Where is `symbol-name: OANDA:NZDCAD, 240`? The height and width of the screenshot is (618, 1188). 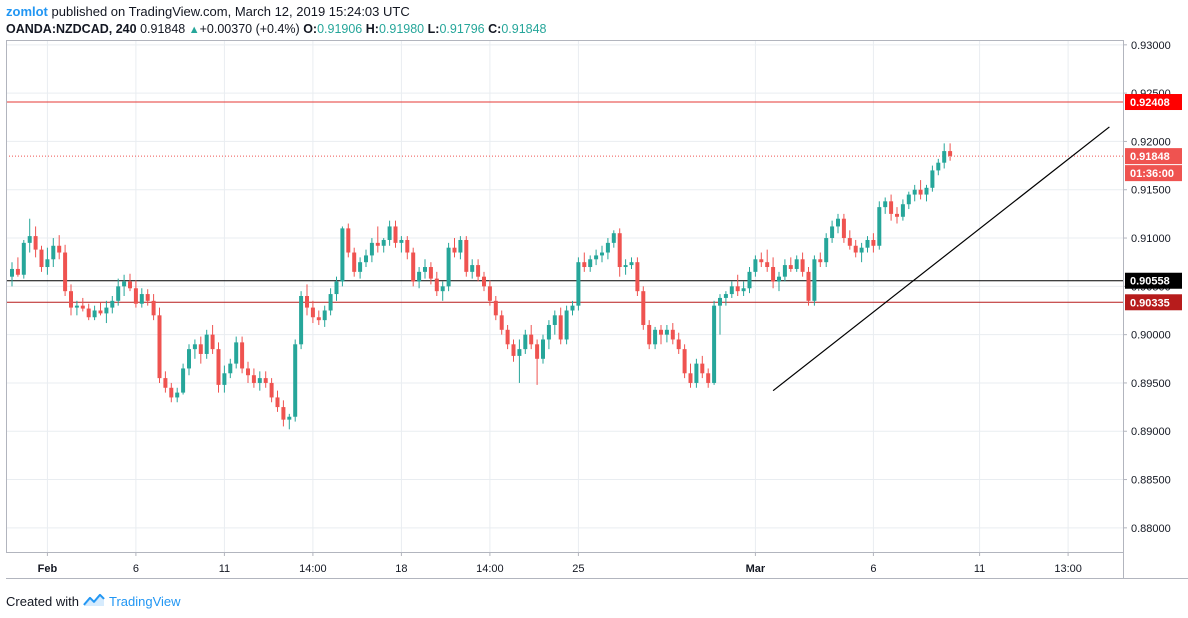 symbol-name: OANDA:NZDCAD, 240 is located at coordinates (71, 29).